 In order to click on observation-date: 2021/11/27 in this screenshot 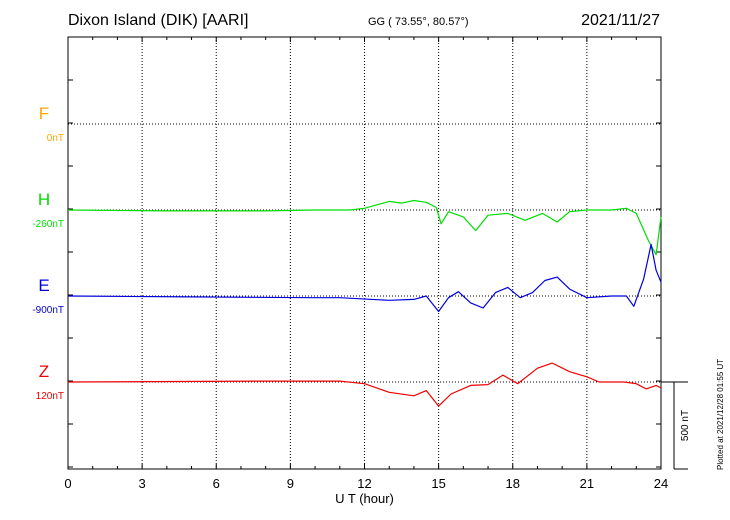, I will do `click(620, 20)`.